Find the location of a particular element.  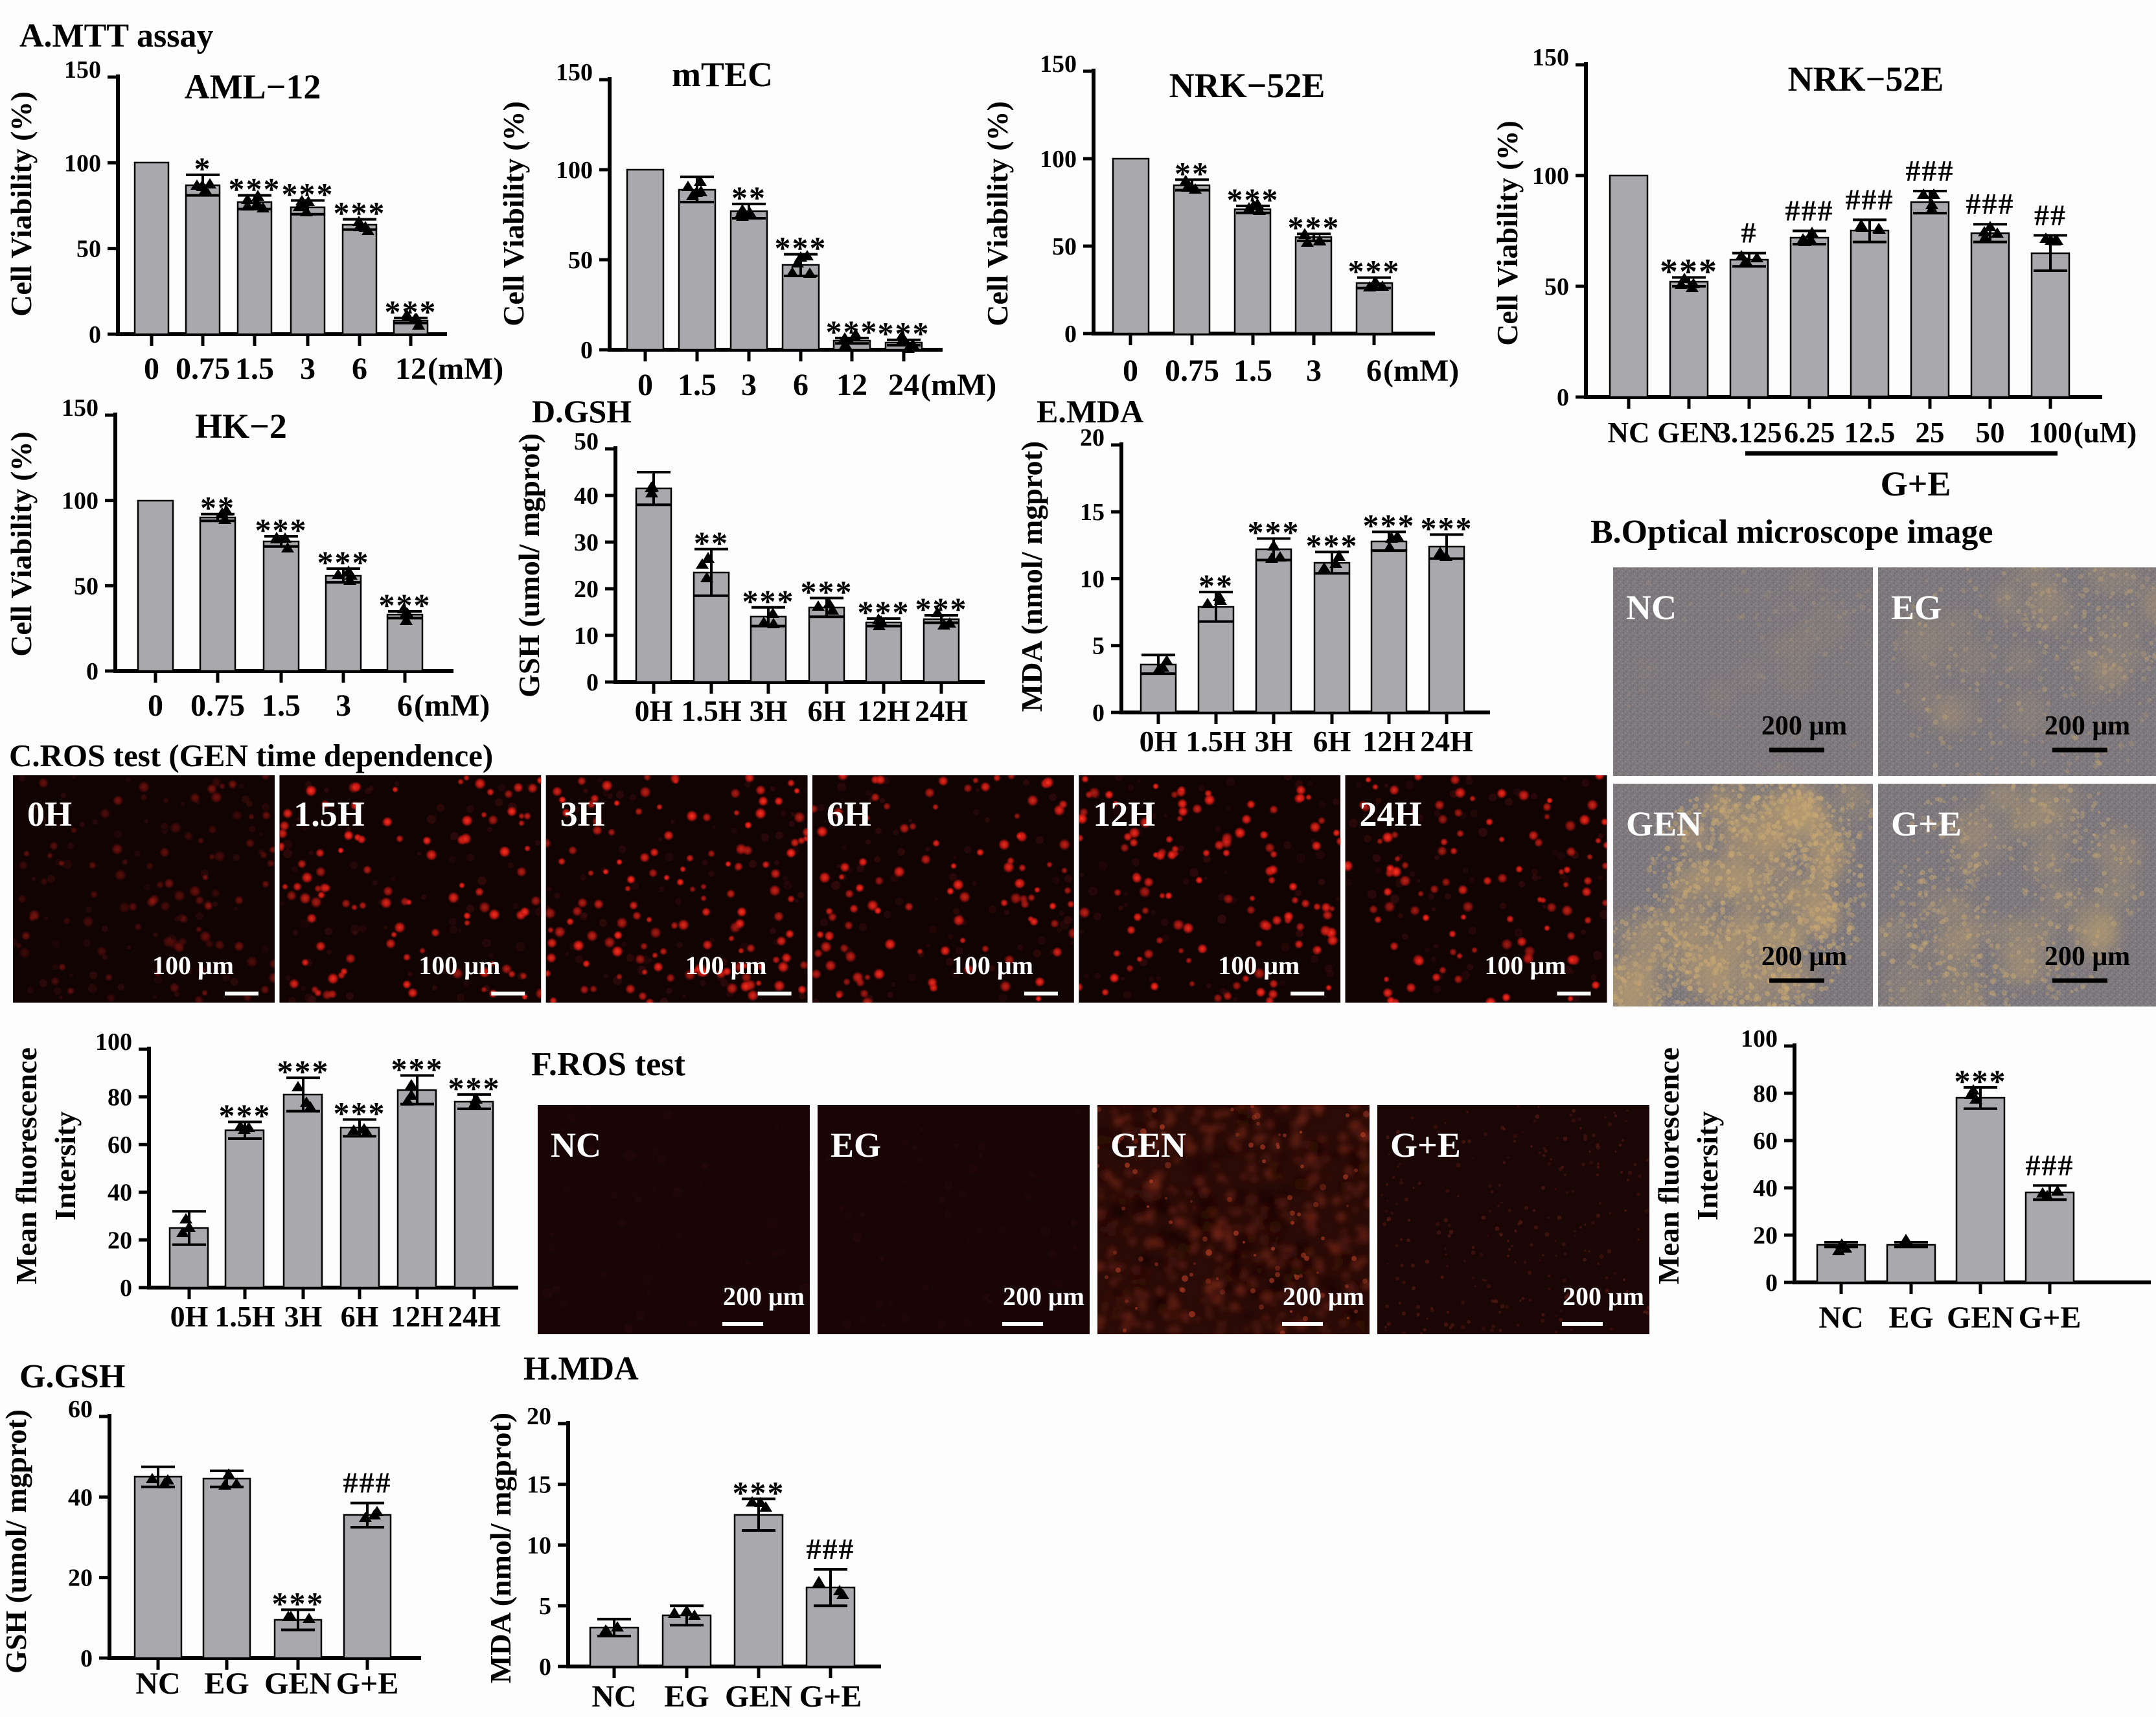

svg-text: Cell Viability (%) is located at coordinates (1507, 233).